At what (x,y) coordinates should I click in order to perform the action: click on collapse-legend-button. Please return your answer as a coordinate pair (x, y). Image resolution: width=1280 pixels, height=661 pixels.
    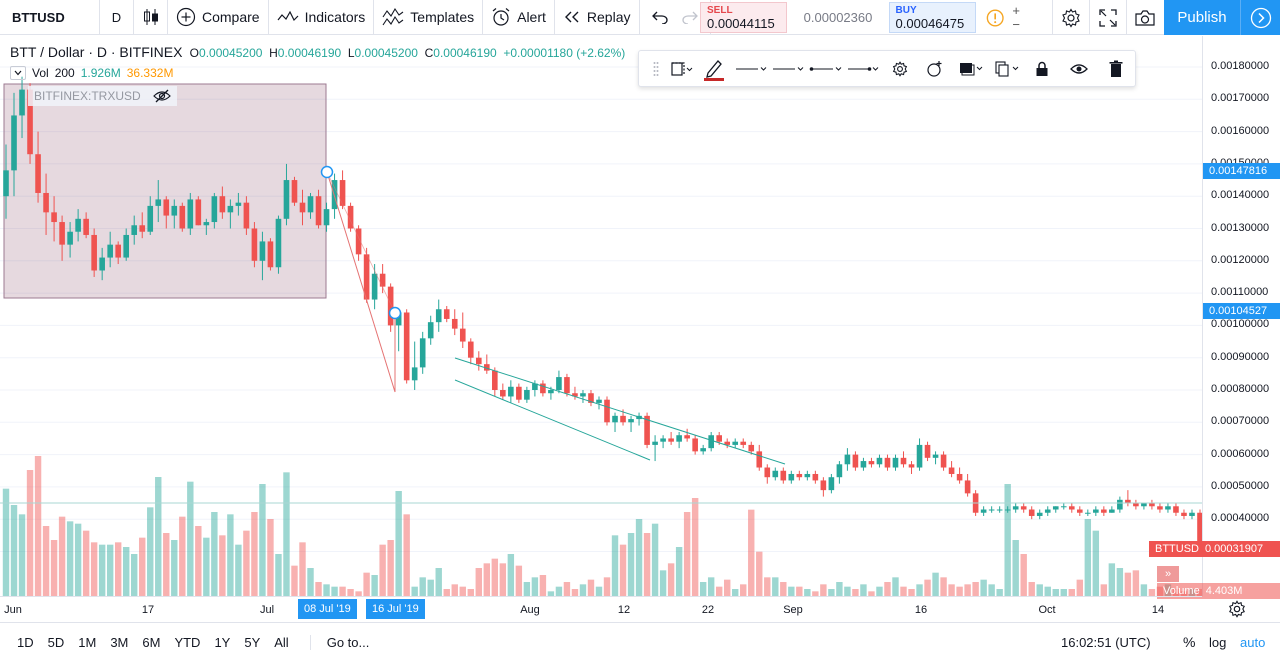
    Looking at the image, I should click on (18, 73).